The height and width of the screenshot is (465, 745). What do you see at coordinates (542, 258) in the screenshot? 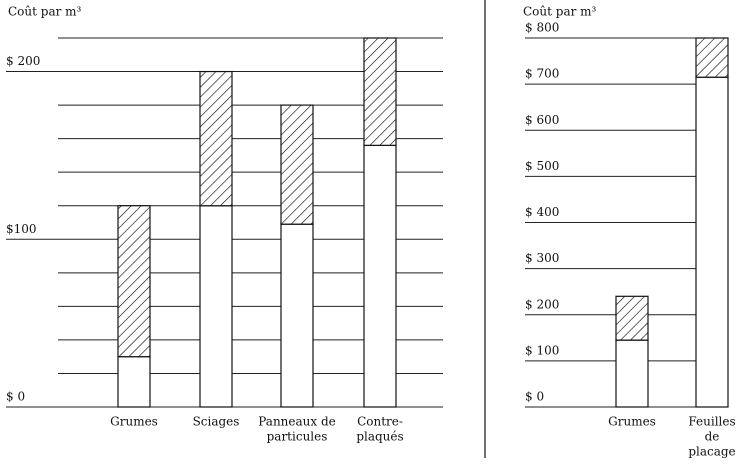
I see `y-tick-label: $ 300` at bounding box center [542, 258].